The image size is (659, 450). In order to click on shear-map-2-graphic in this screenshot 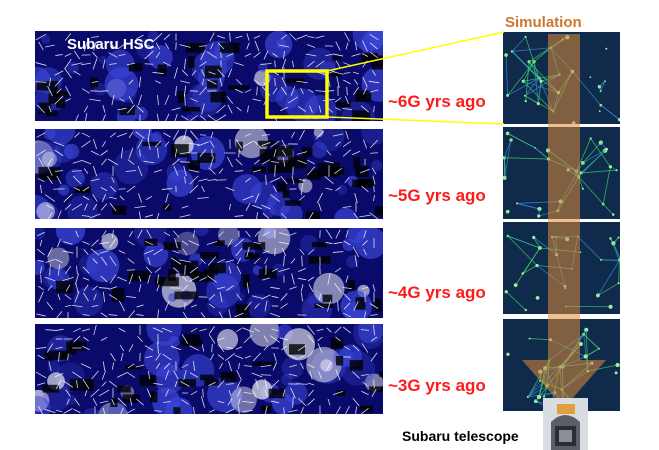, I will do `click(209, 174)`.